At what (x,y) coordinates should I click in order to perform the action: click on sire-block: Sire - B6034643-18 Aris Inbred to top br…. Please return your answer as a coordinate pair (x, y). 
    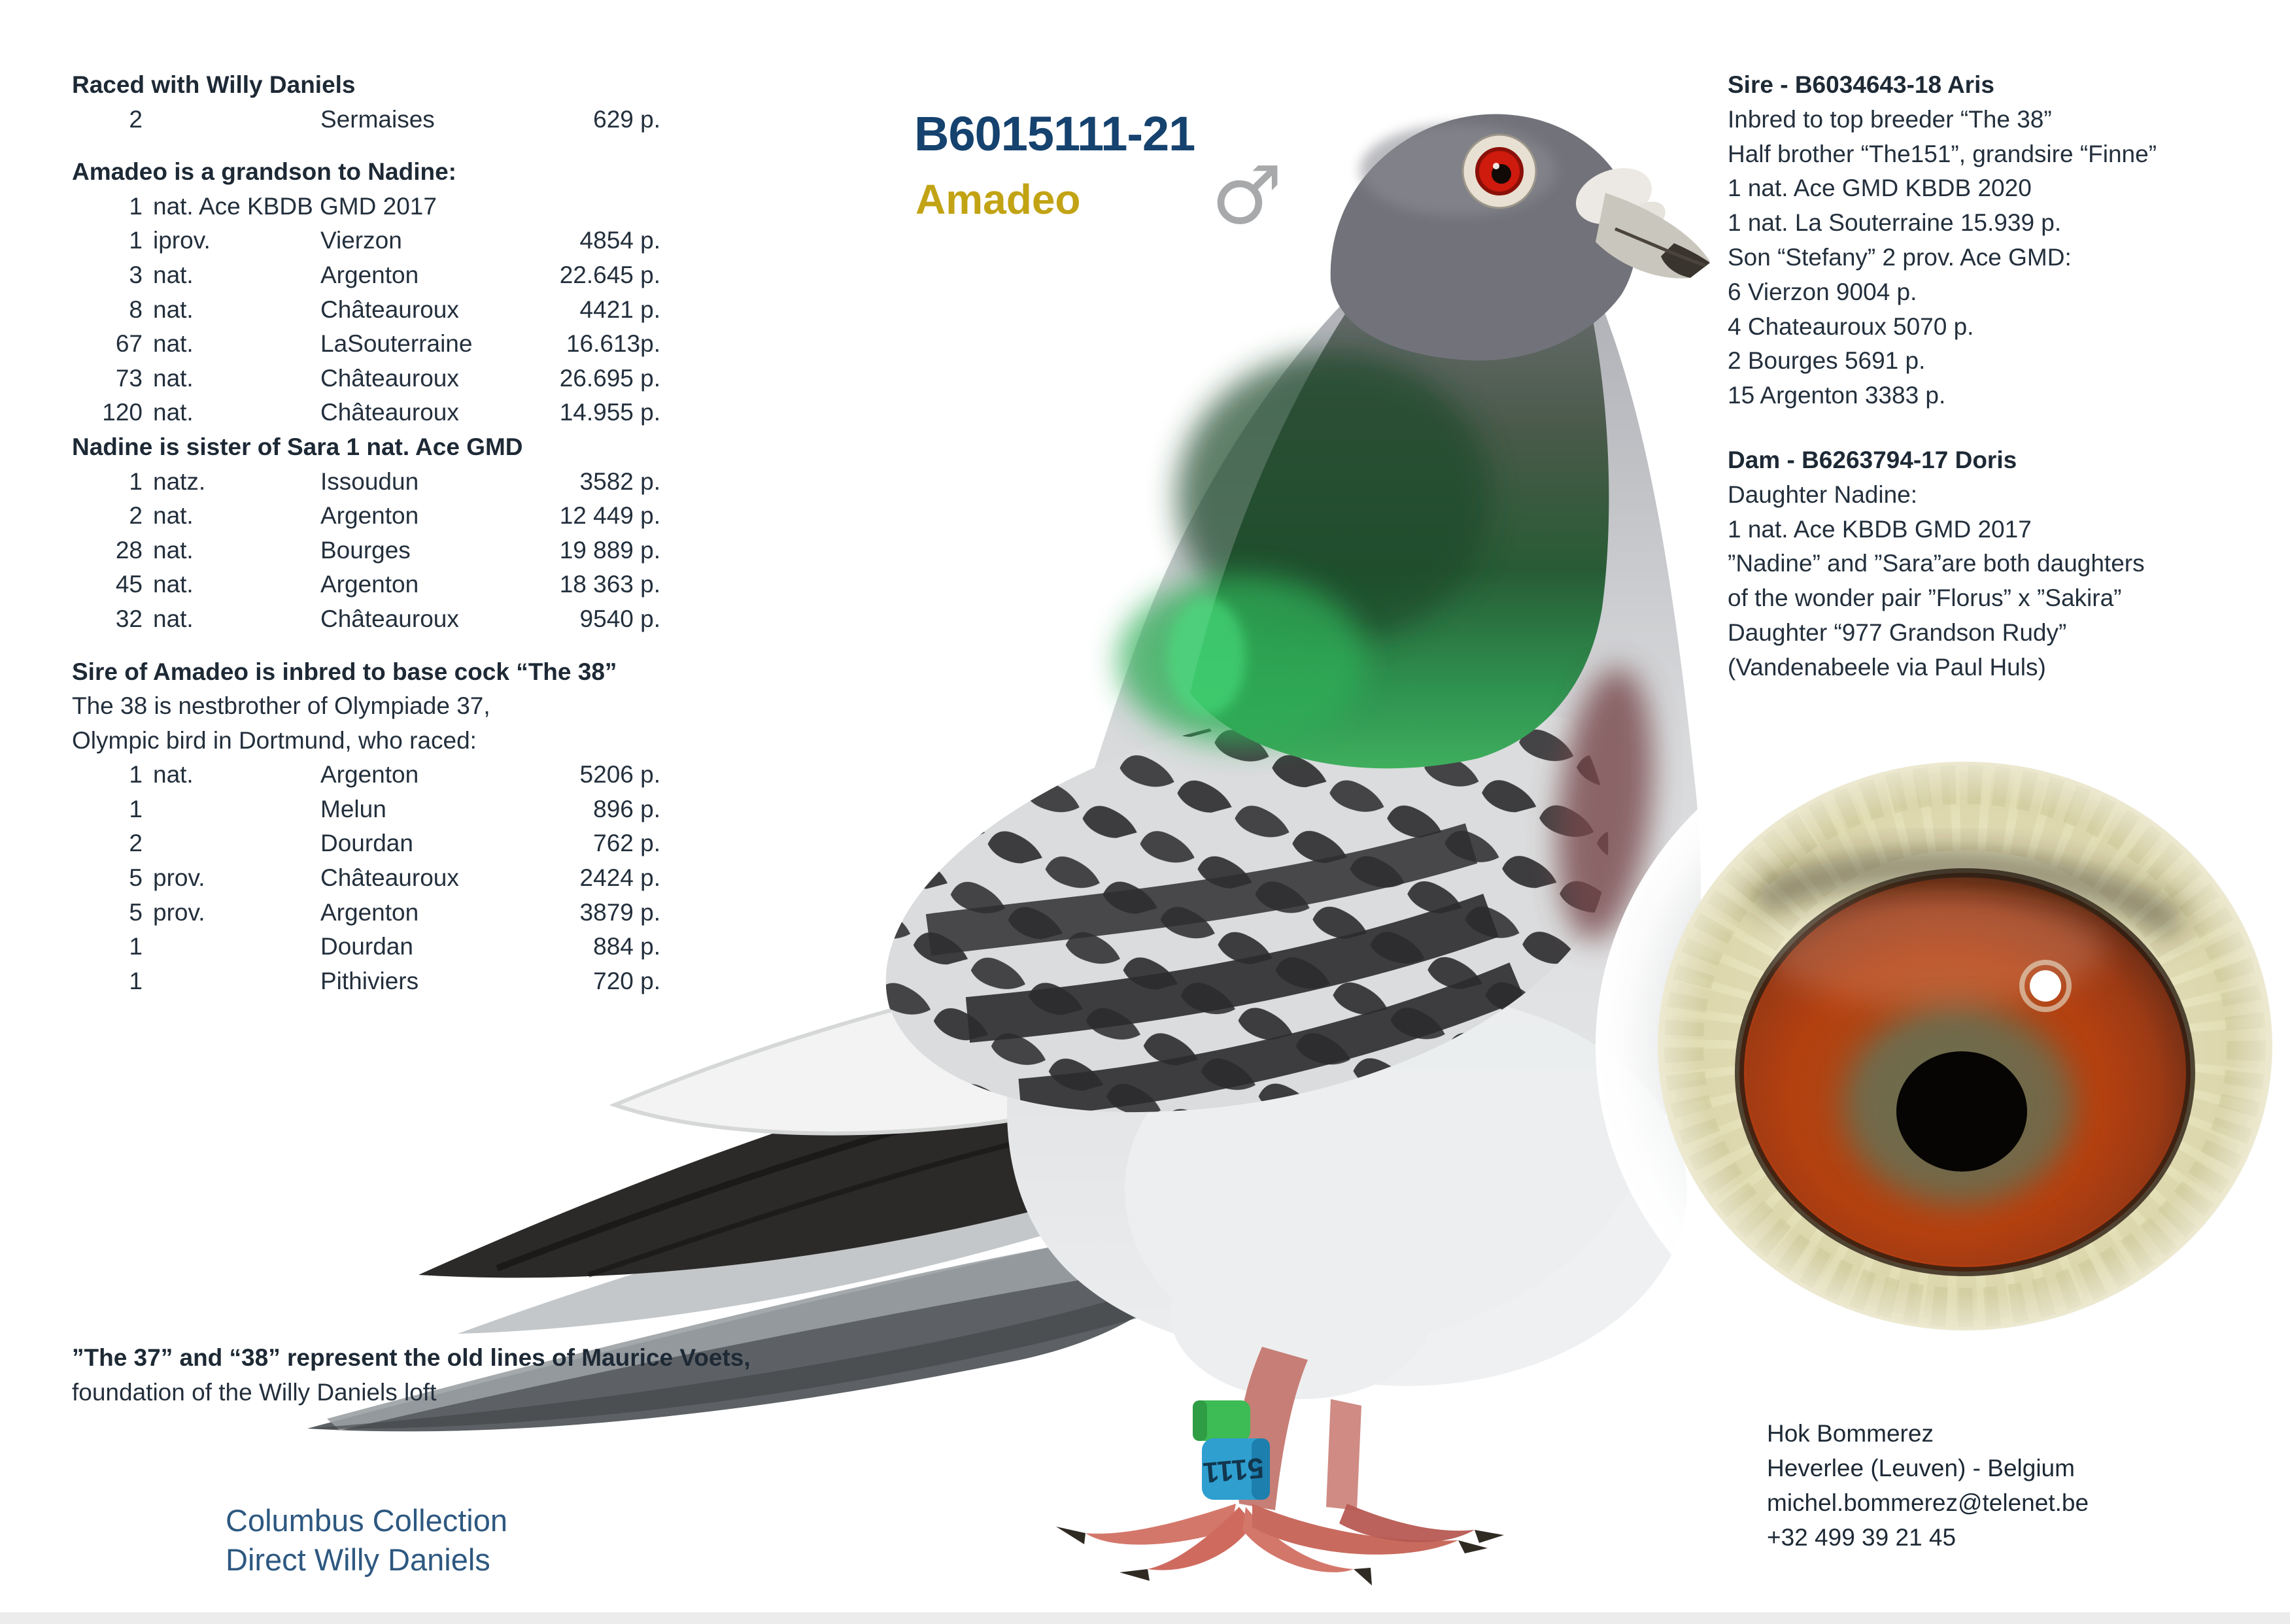
    Looking at the image, I should click on (2009, 241).